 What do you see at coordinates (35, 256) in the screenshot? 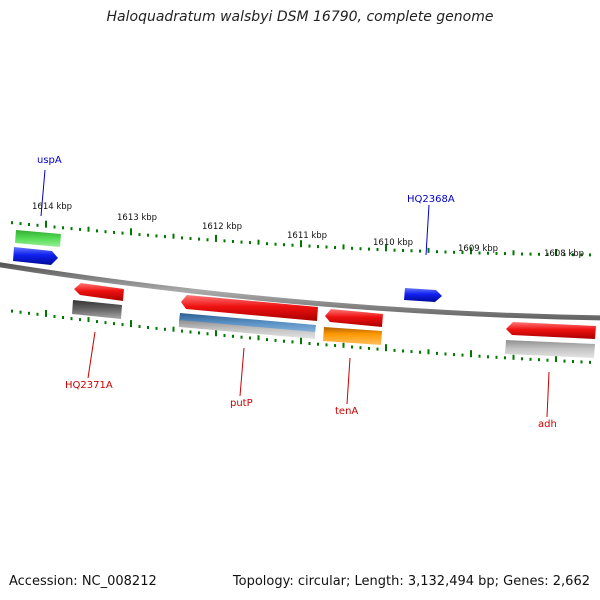
I see `feature-uspA-cds` at bounding box center [35, 256].